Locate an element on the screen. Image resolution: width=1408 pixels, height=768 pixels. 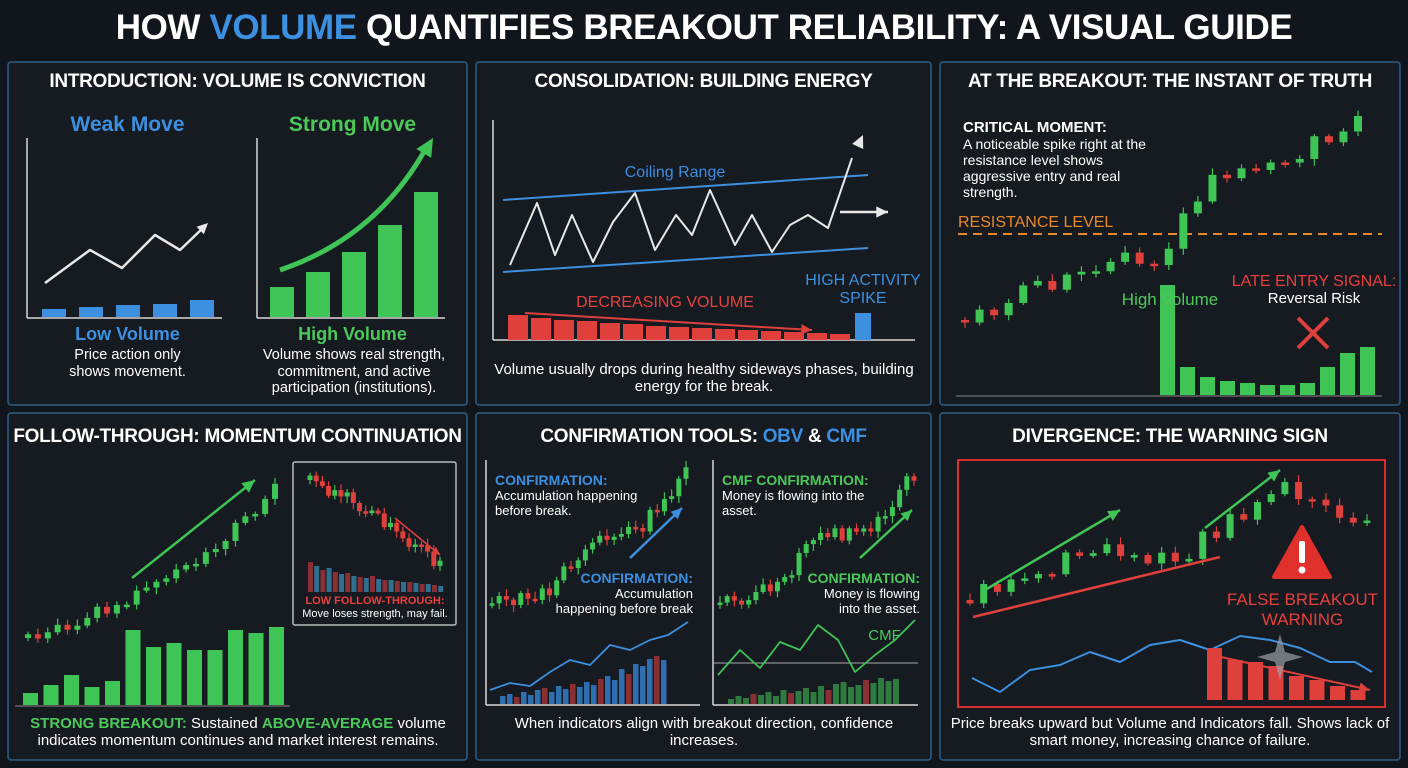
label: FALSE BREAKOUT WARNING is located at coordinates (1302, 609).